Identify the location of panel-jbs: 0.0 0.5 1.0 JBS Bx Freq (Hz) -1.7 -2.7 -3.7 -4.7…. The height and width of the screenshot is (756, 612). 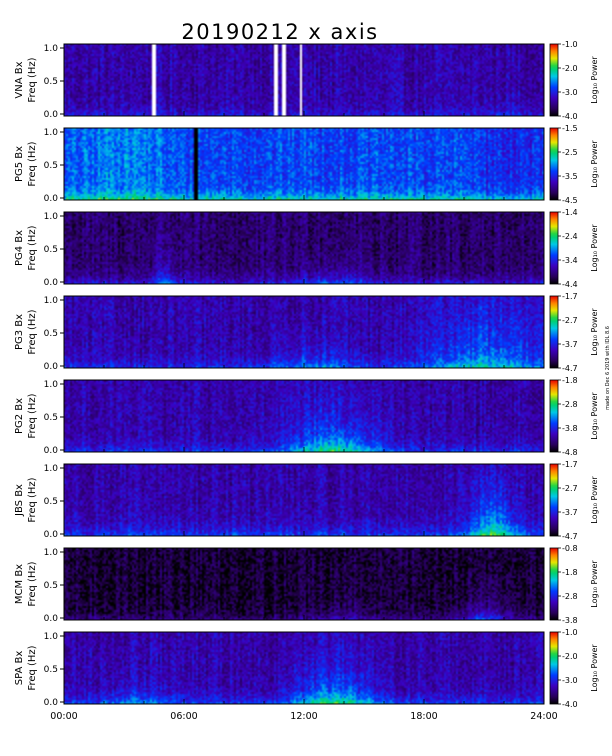
(306, 500).